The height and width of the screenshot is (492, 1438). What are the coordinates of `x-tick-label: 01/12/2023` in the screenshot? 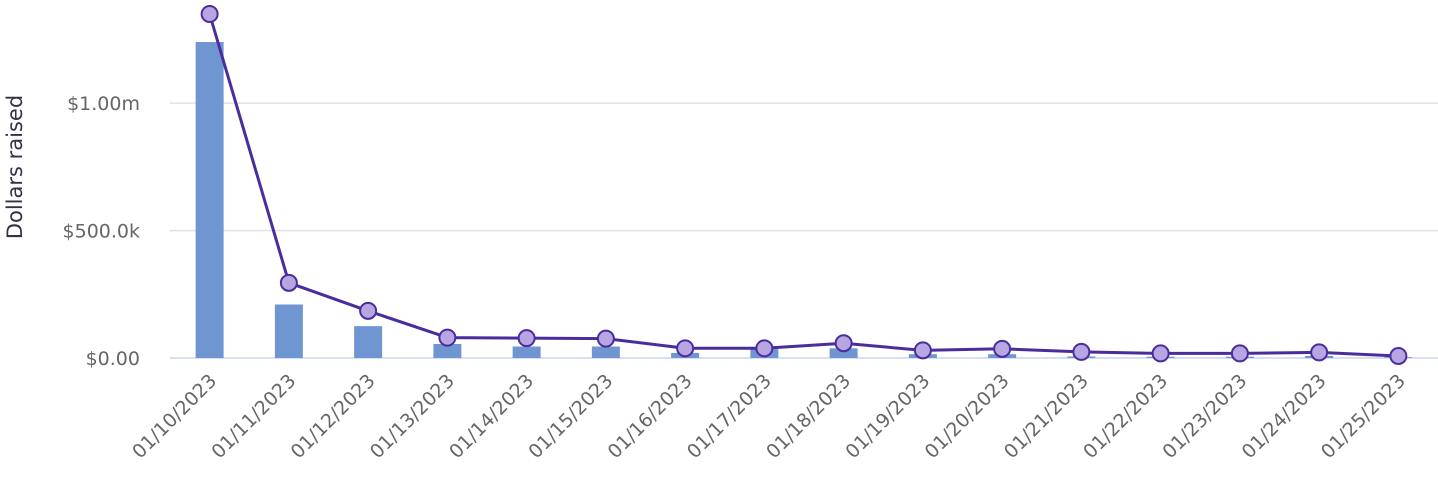 It's located at (333, 416).